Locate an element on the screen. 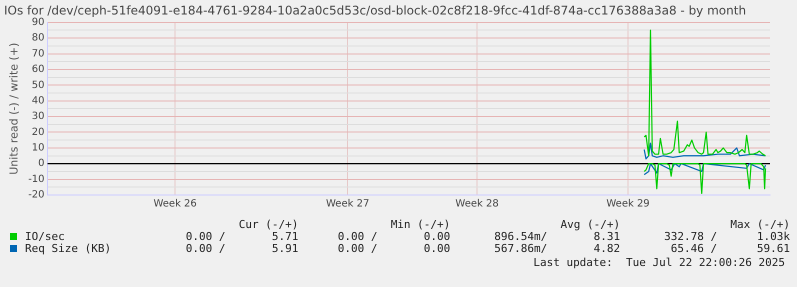  text: 65.46 / 59.61 is located at coordinates (730, 248).